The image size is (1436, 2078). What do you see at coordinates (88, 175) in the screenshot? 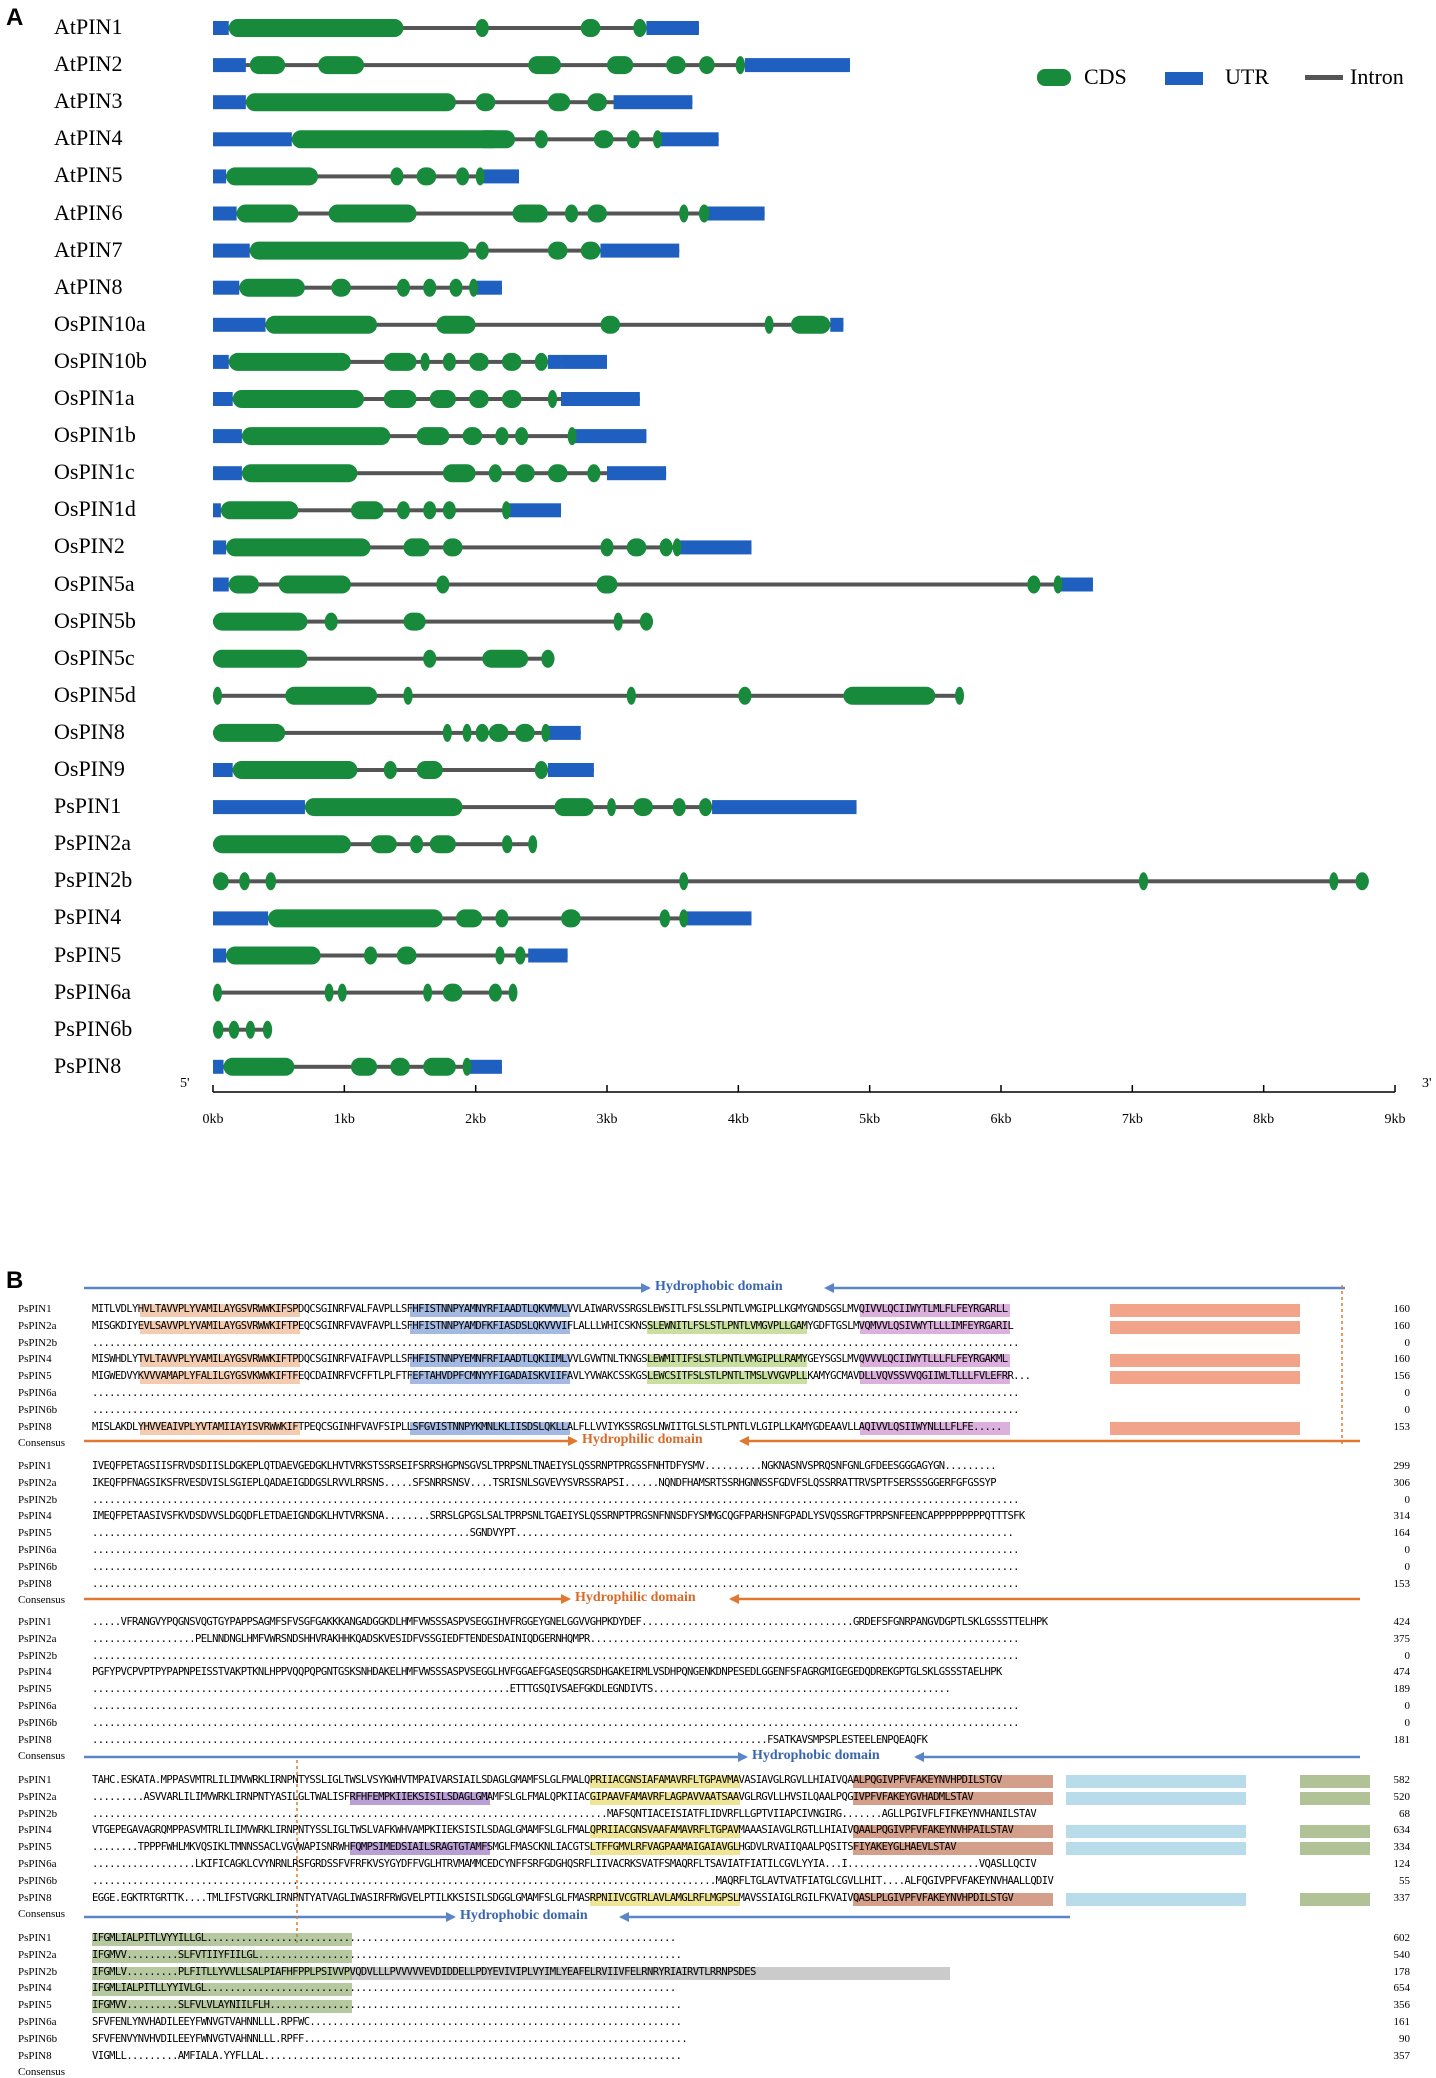
I see `gene-label: AtPIN5` at bounding box center [88, 175].